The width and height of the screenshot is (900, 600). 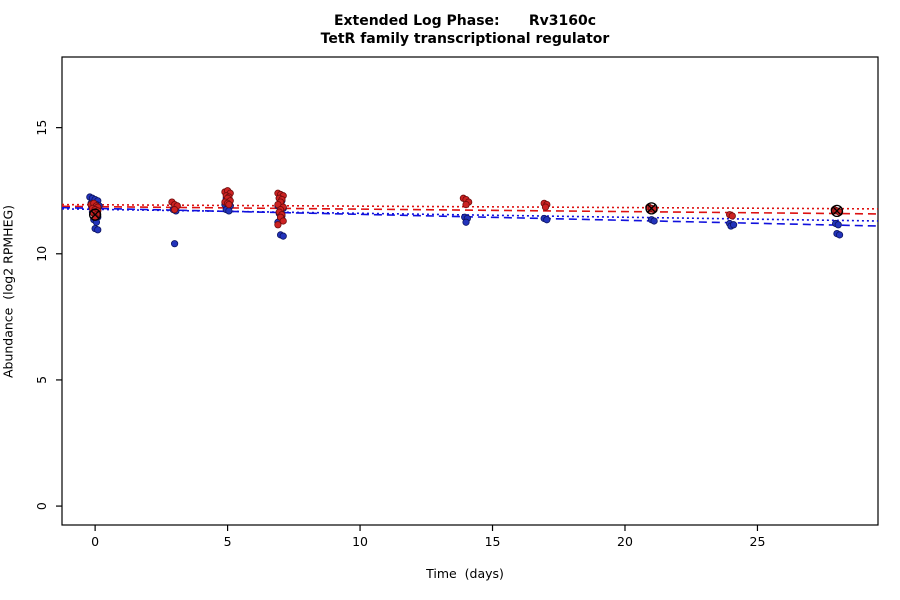 What do you see at coordinates (428, 537) in the screenshot?
I see `x-axis-ticks: 0 5 10 15 20 25` at bounding box center [428, 537].